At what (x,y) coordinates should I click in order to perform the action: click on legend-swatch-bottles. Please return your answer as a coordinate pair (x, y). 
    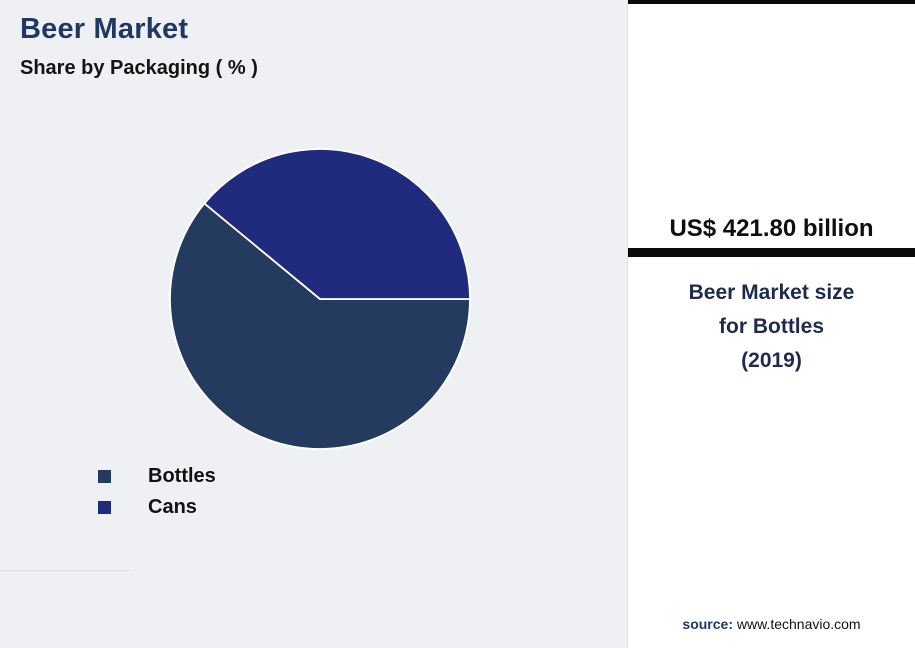
    Looking at the image, I should click on (104, 476).